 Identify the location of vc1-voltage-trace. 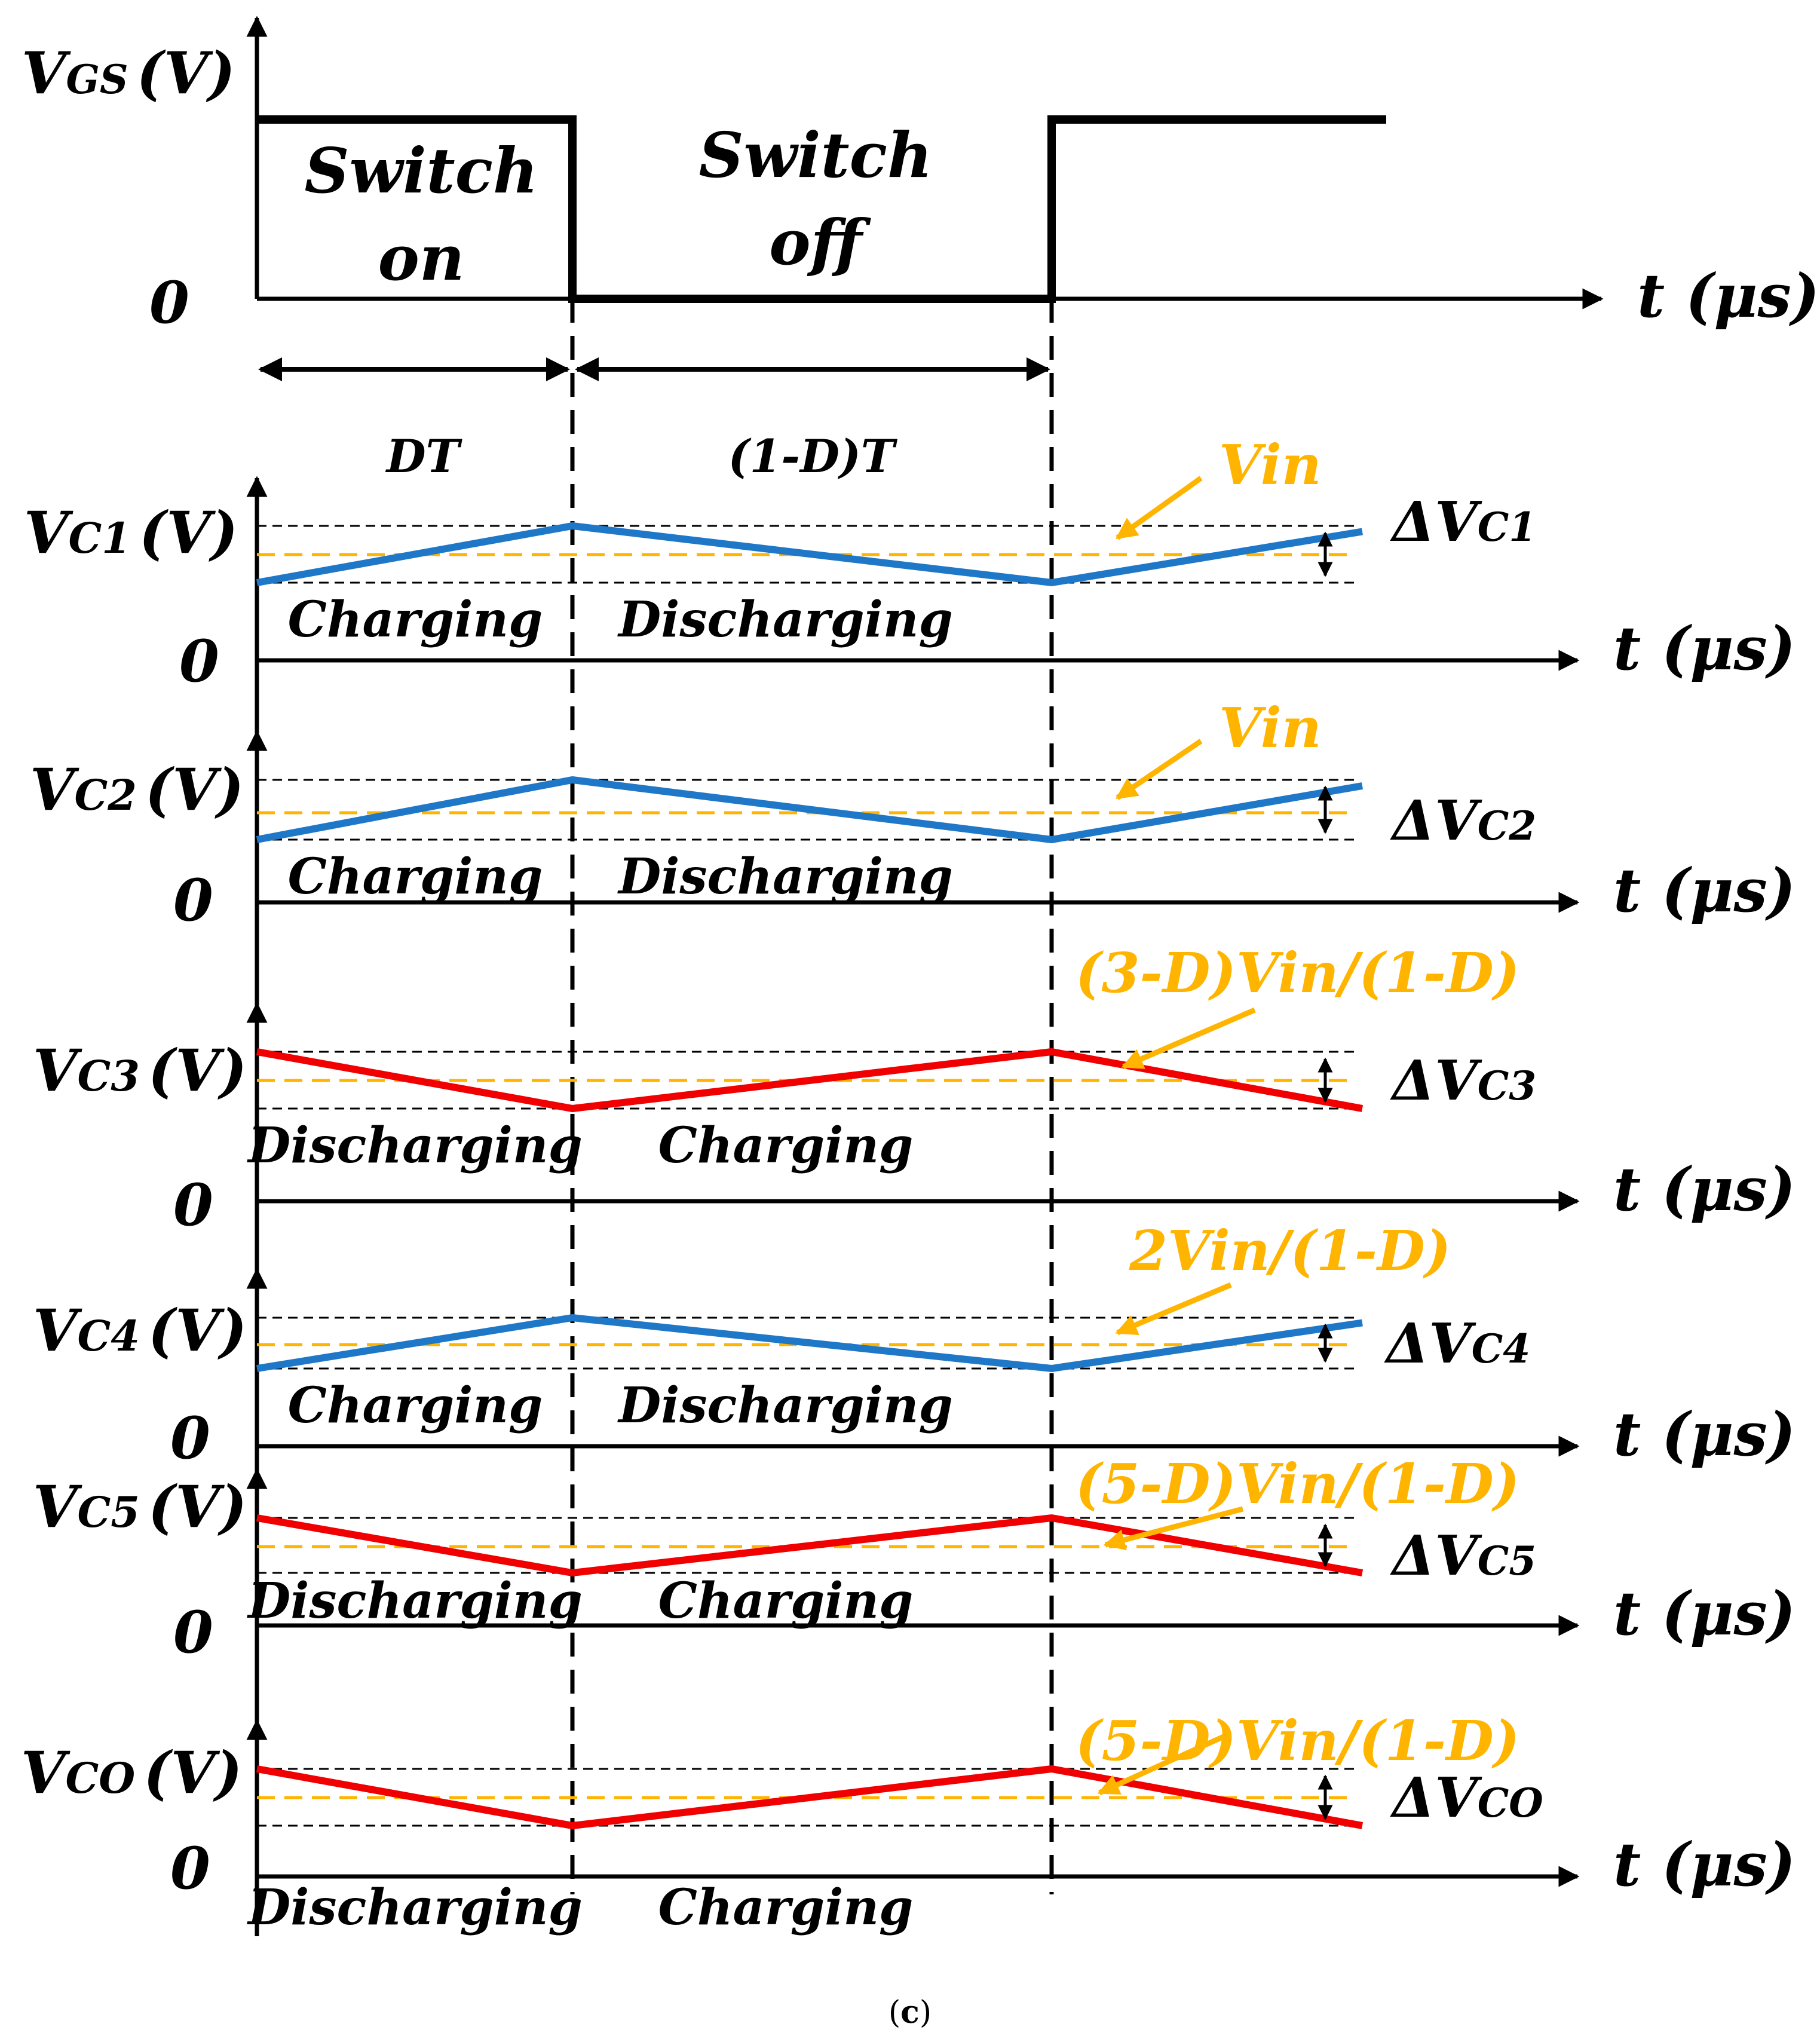
(809, 554).